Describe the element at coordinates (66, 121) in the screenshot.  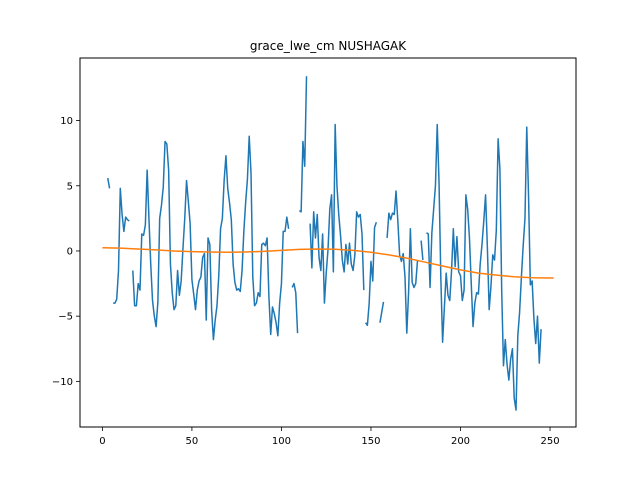
I see `y-tick-label: 10` at that location.